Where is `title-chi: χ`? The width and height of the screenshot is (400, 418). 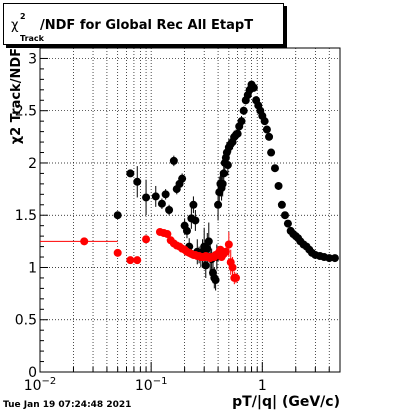 title-chi: χ is located at coordinates (15, 25).